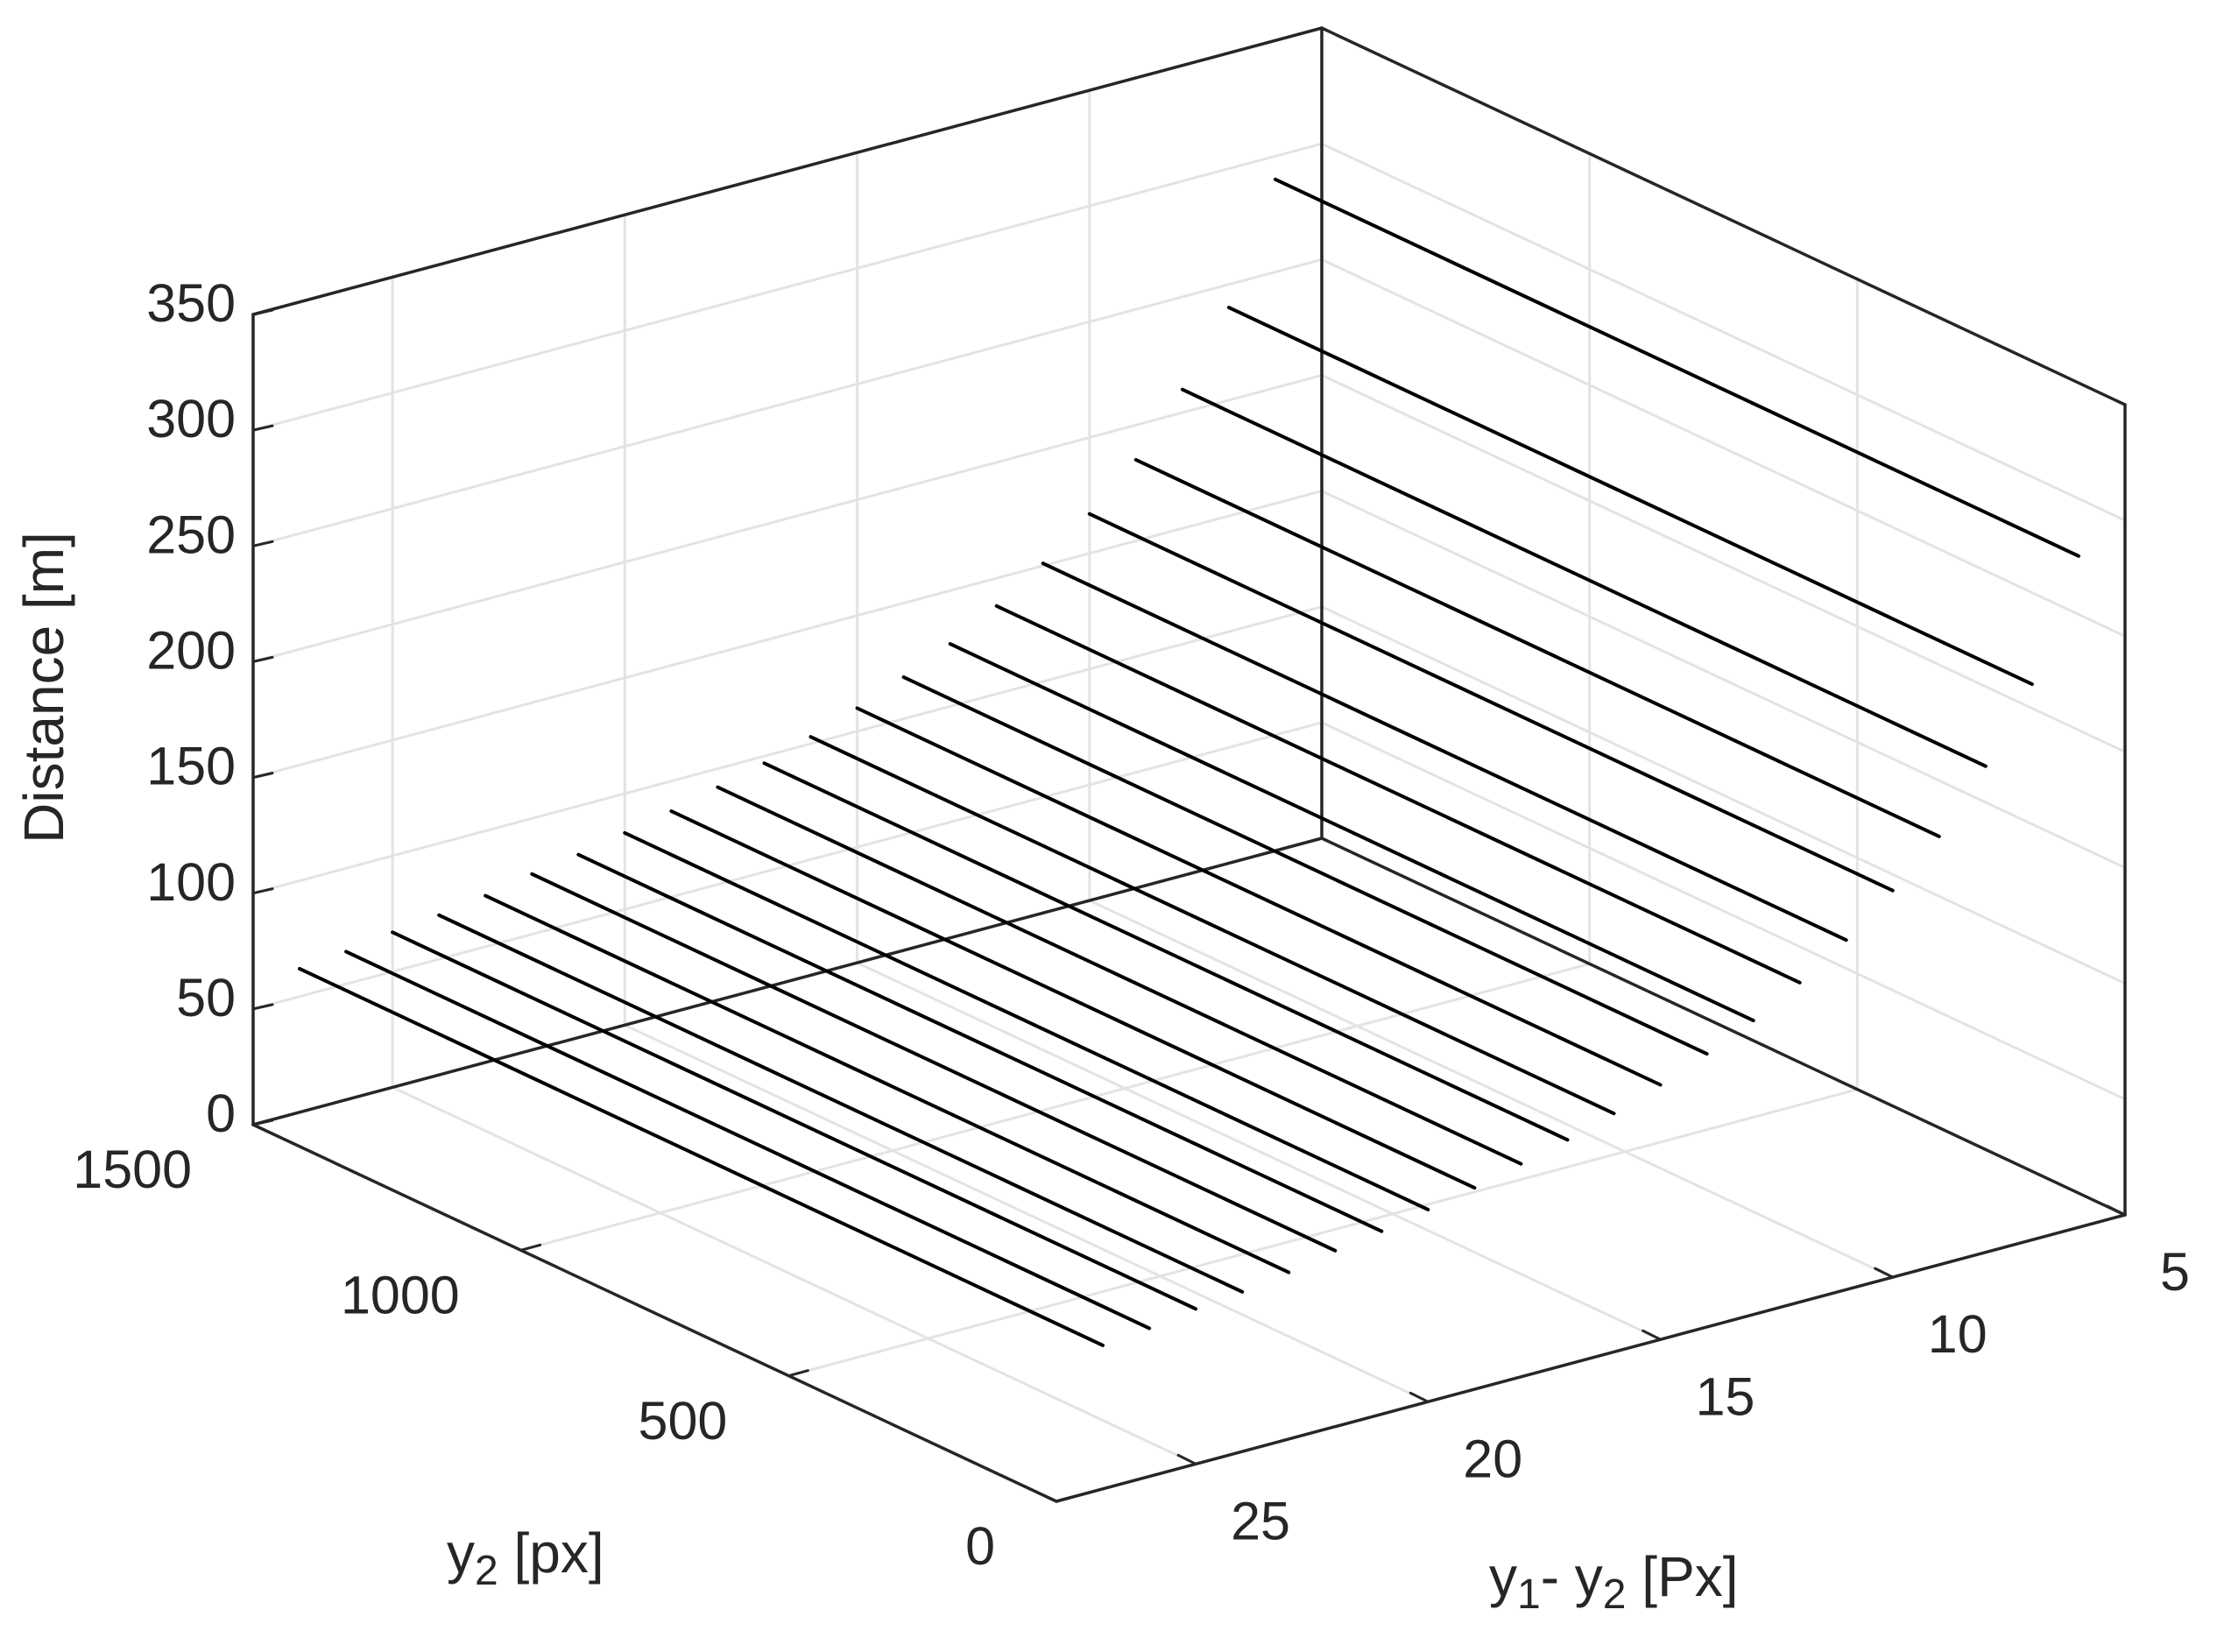 The height and width of the screenshot is (1652, 2217). Describe the element at coordinates (206, 997) in the screenshot. I see `z-tick-label: 50` at that location.